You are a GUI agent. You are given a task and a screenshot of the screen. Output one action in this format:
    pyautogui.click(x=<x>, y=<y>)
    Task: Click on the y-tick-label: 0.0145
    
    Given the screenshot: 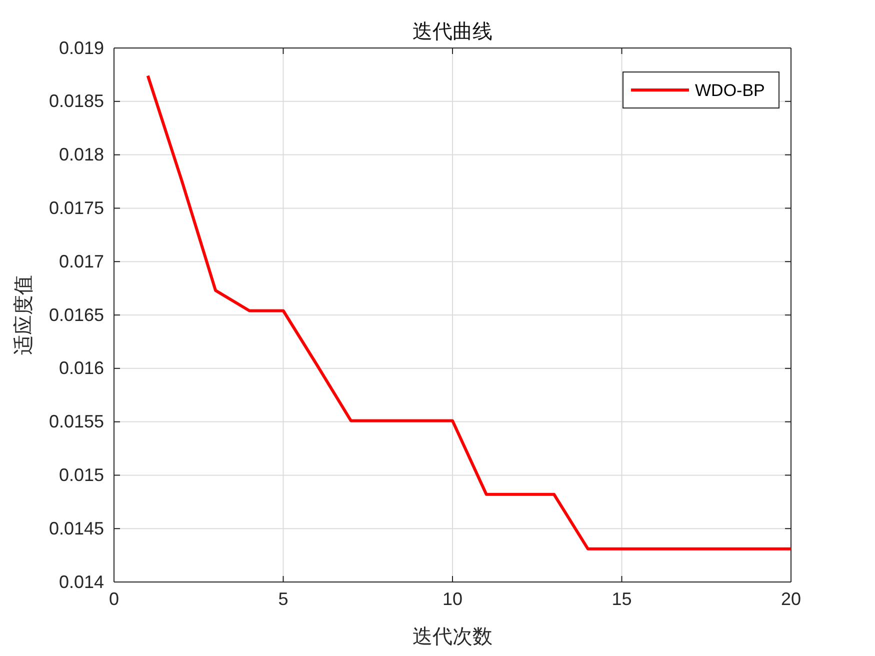 What is the action you would take?
    pyautogui.click(x=76, y=528)
    